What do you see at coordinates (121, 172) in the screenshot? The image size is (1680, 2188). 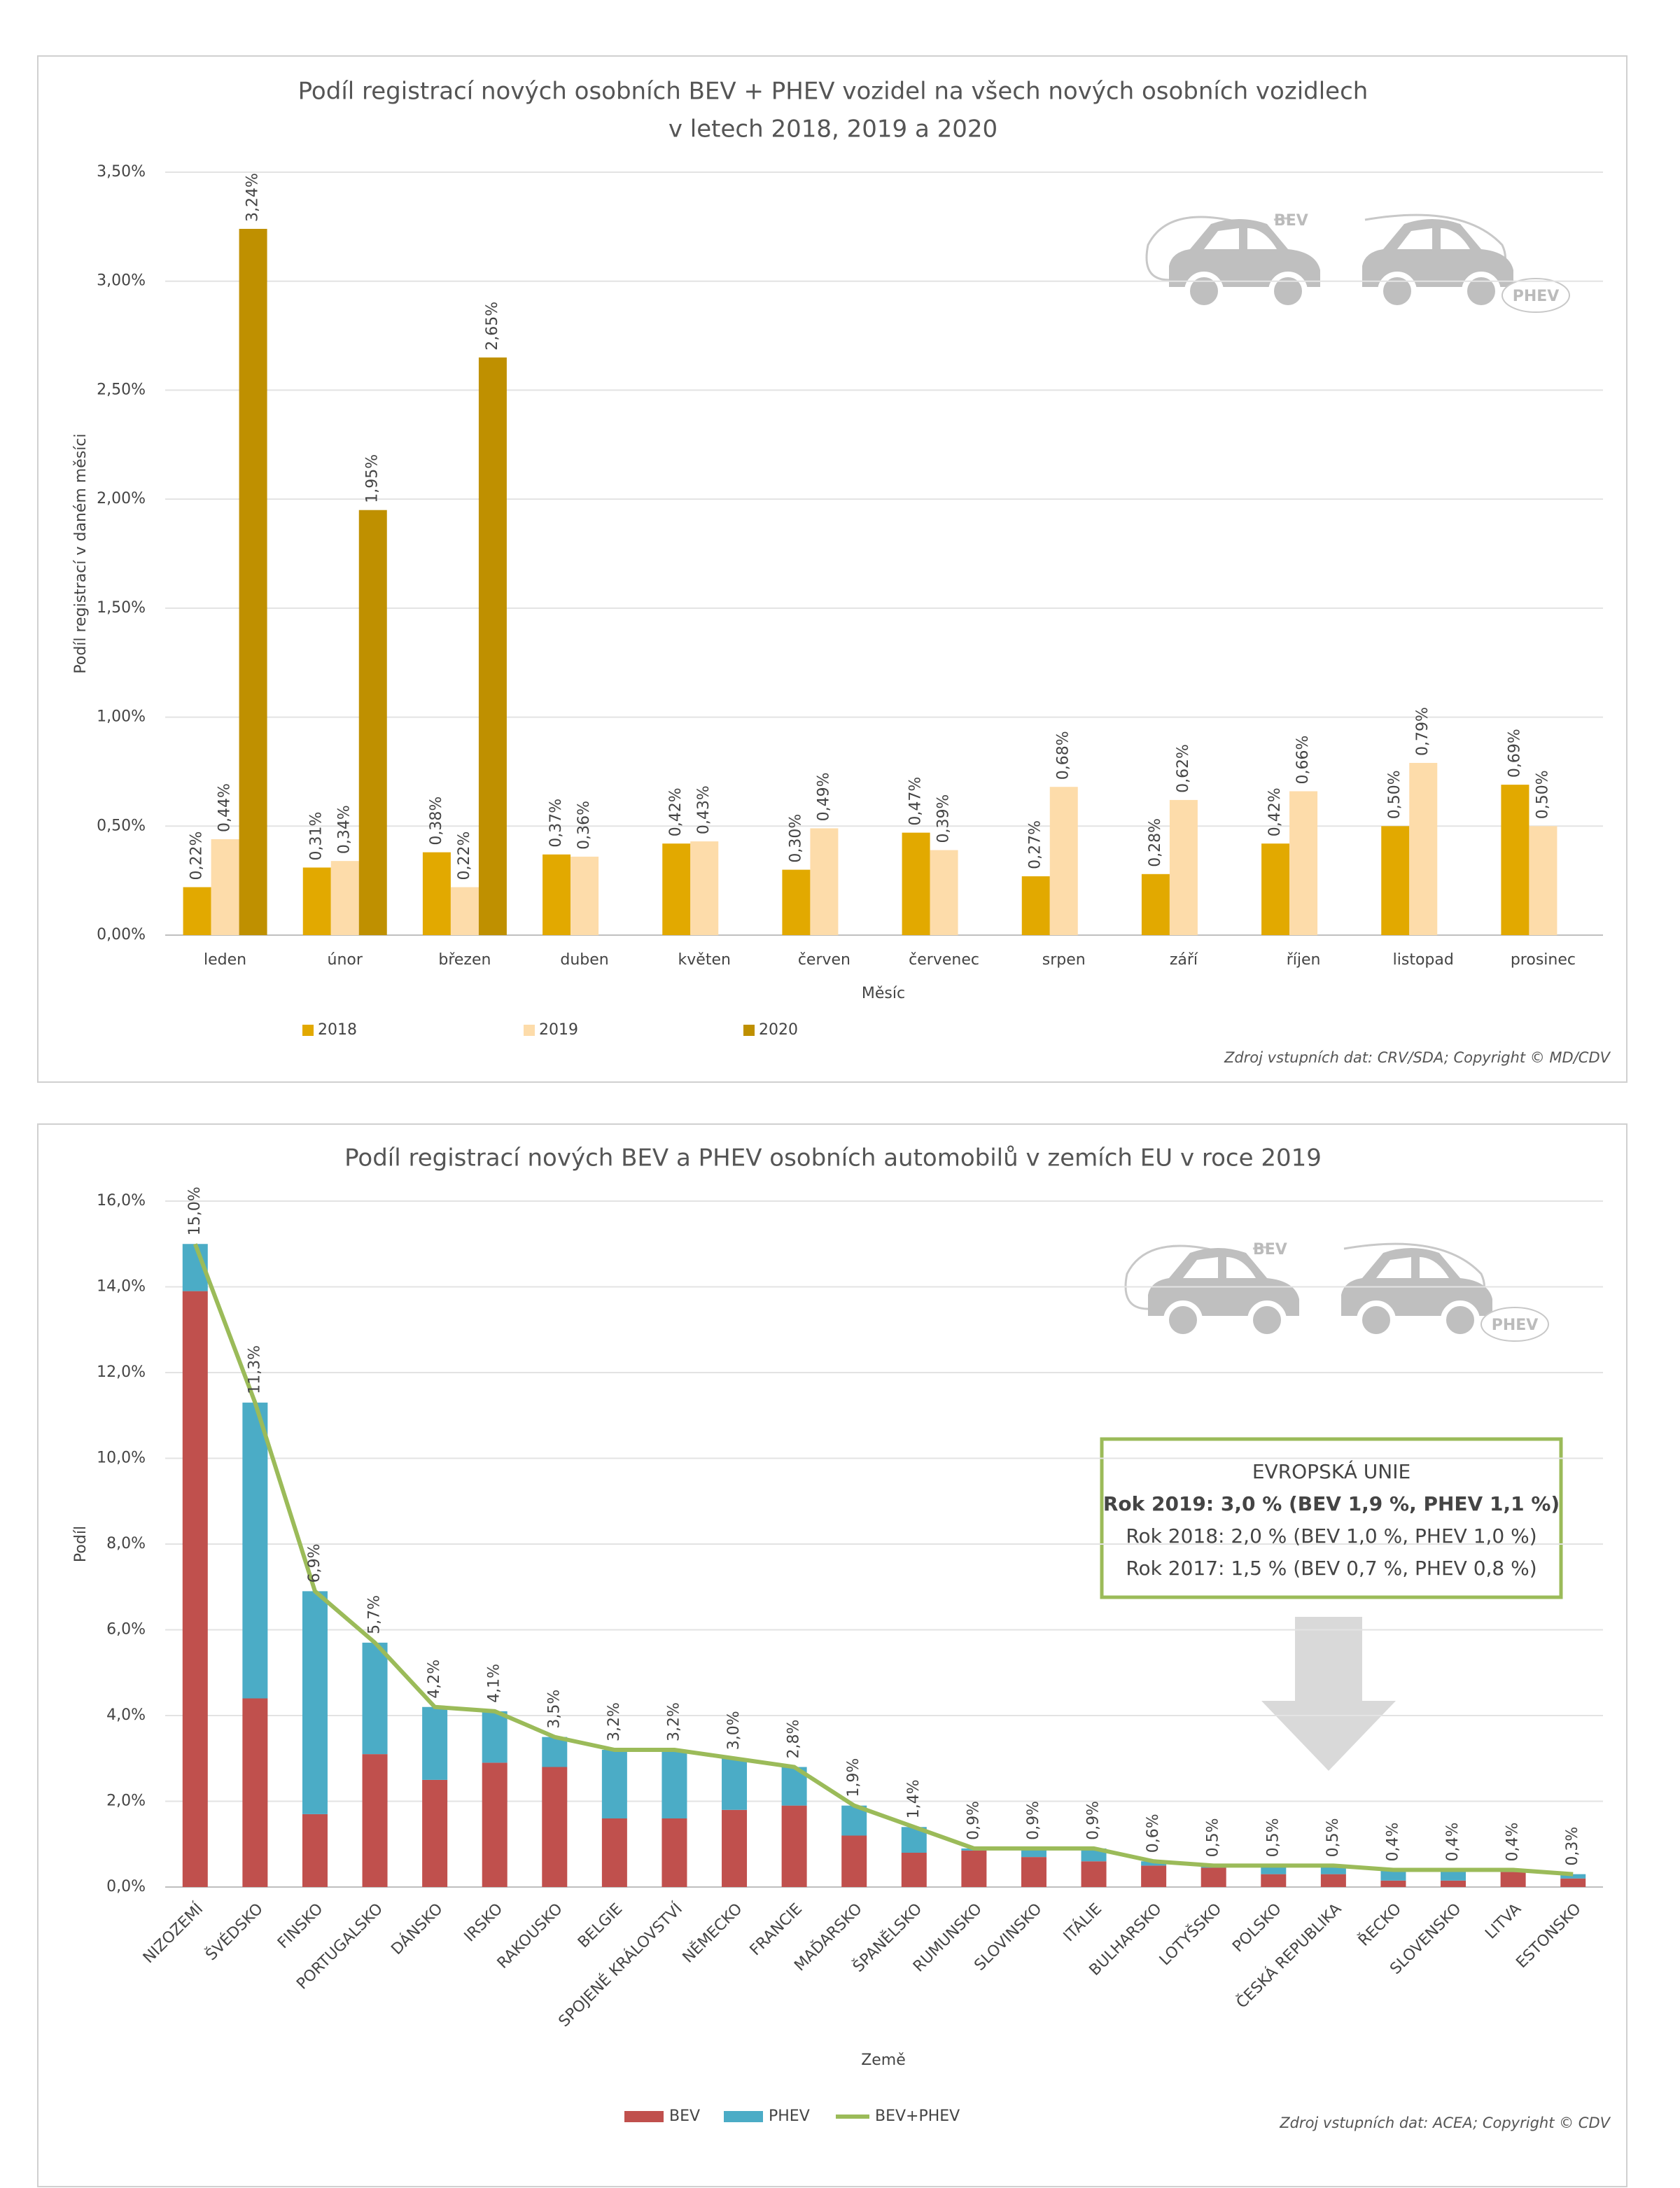 I see `y-tick-label: 3,50%` at bounding box center [121, 172].